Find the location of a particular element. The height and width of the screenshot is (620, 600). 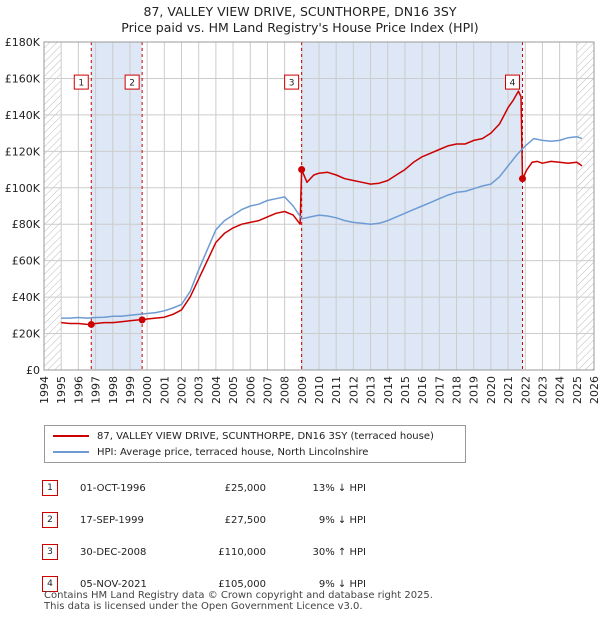

x-tick-label: 2013 is located at coordinates (371, 390).